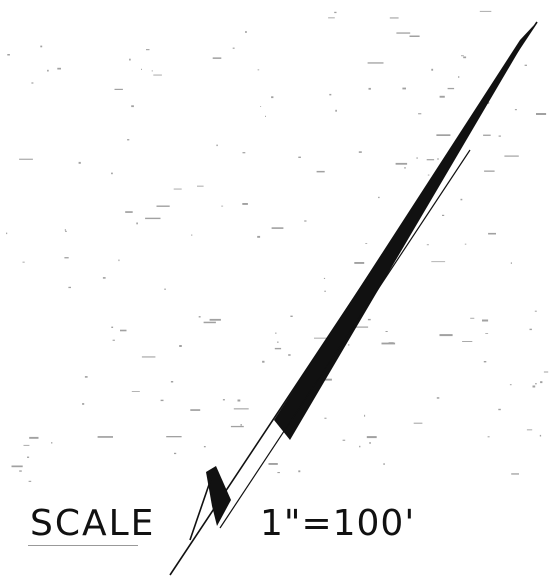 This screenshot has width=549, height=587. Describe the element at coordinates (93, 523) in the screenshot. I see `scale-label: SCALE` at that location.